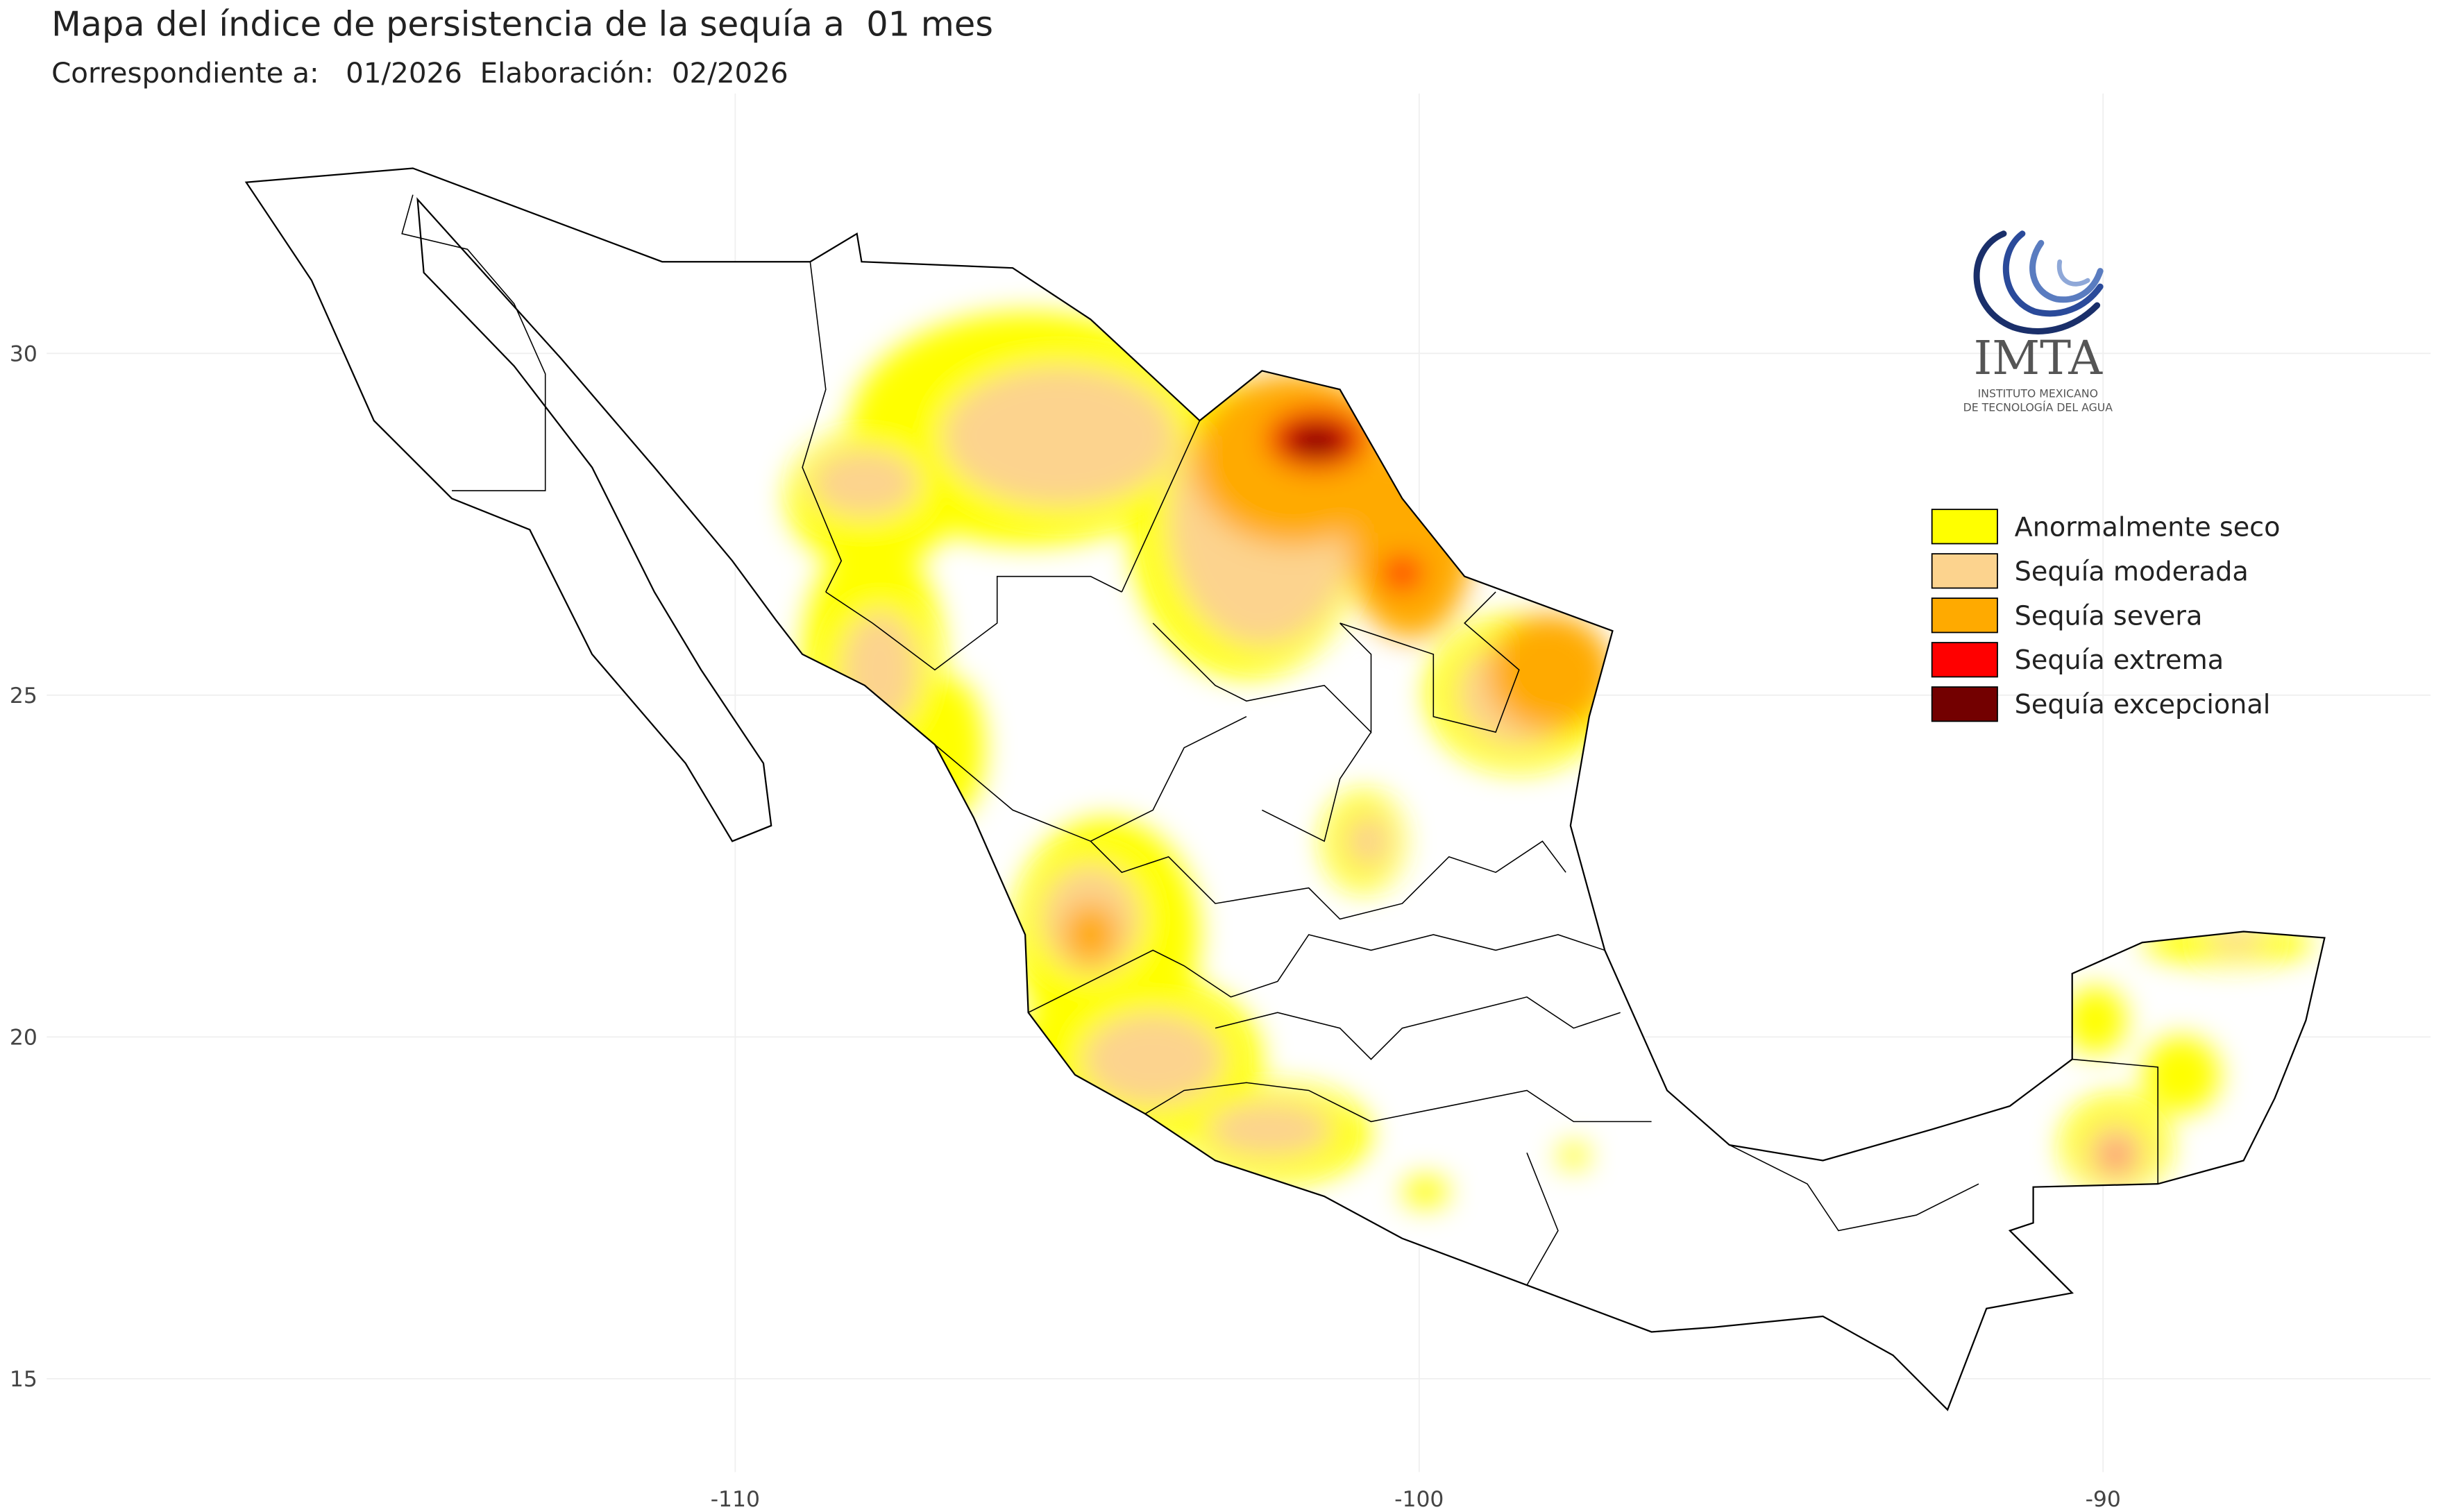 The height and width of the screenshot is (1512, 2443). What do you see at coordinates (2109, 615) in the screenshot?
I see `legend-label: Sequía severa` at bounding box center [2109, 615].